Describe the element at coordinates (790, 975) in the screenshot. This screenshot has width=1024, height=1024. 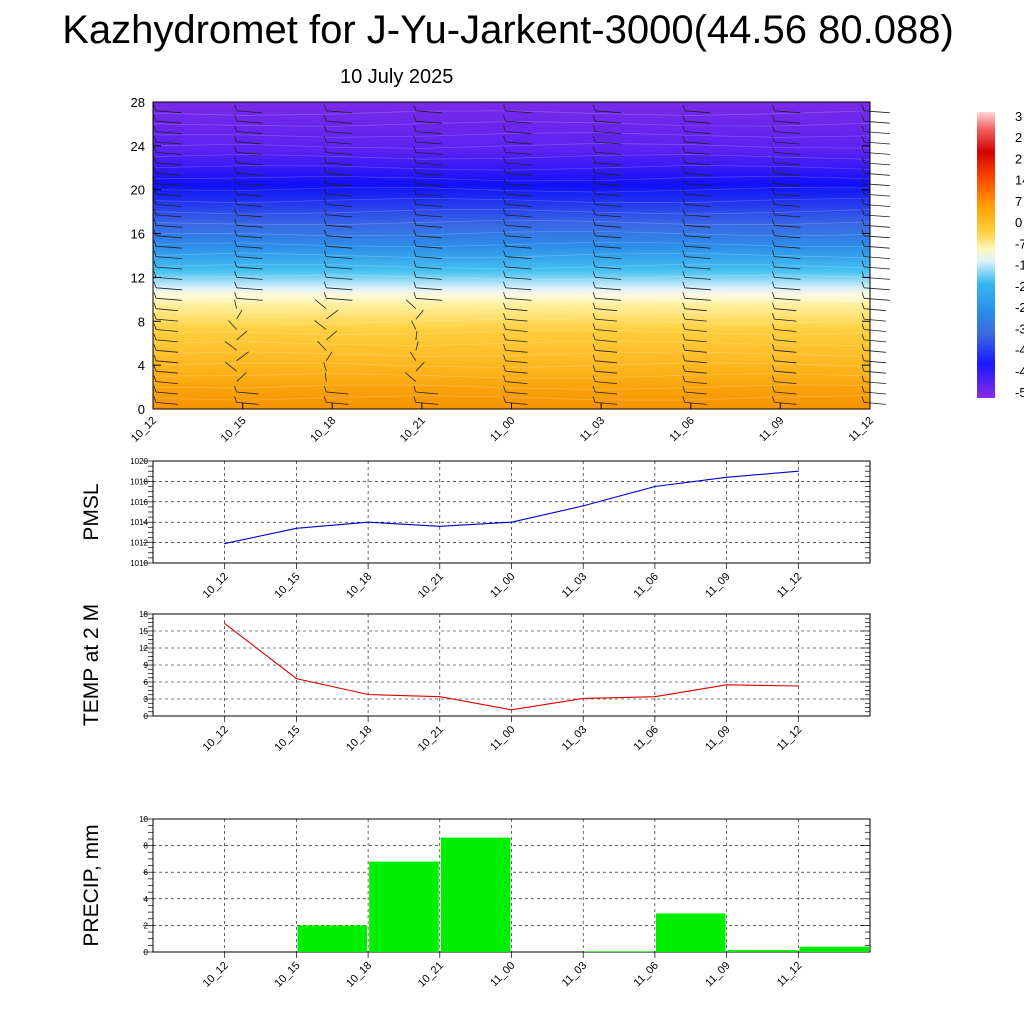
I see `x-tick-label: 11_12` at that location.